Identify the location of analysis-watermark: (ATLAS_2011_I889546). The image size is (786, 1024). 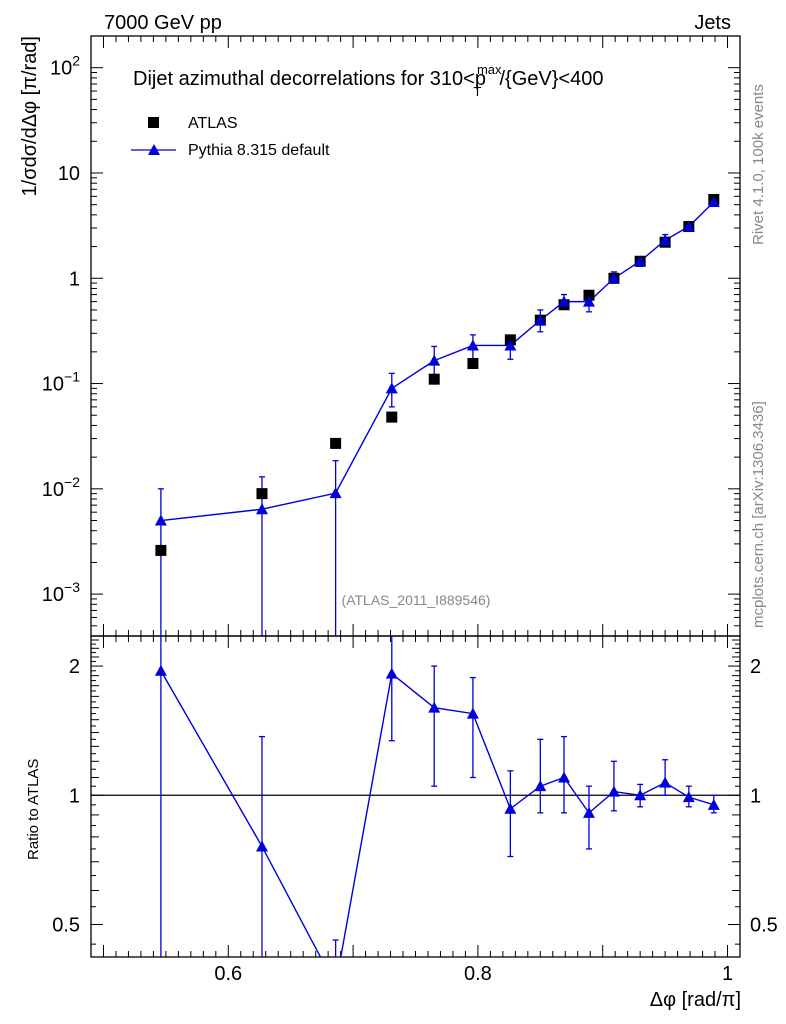
(416, 600).